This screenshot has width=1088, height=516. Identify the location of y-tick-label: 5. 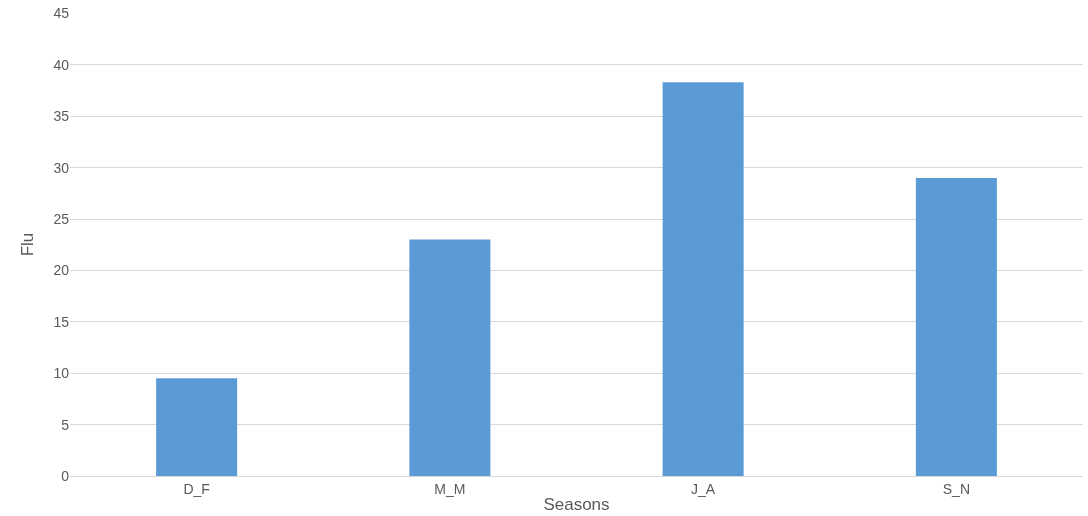
(65, 424).